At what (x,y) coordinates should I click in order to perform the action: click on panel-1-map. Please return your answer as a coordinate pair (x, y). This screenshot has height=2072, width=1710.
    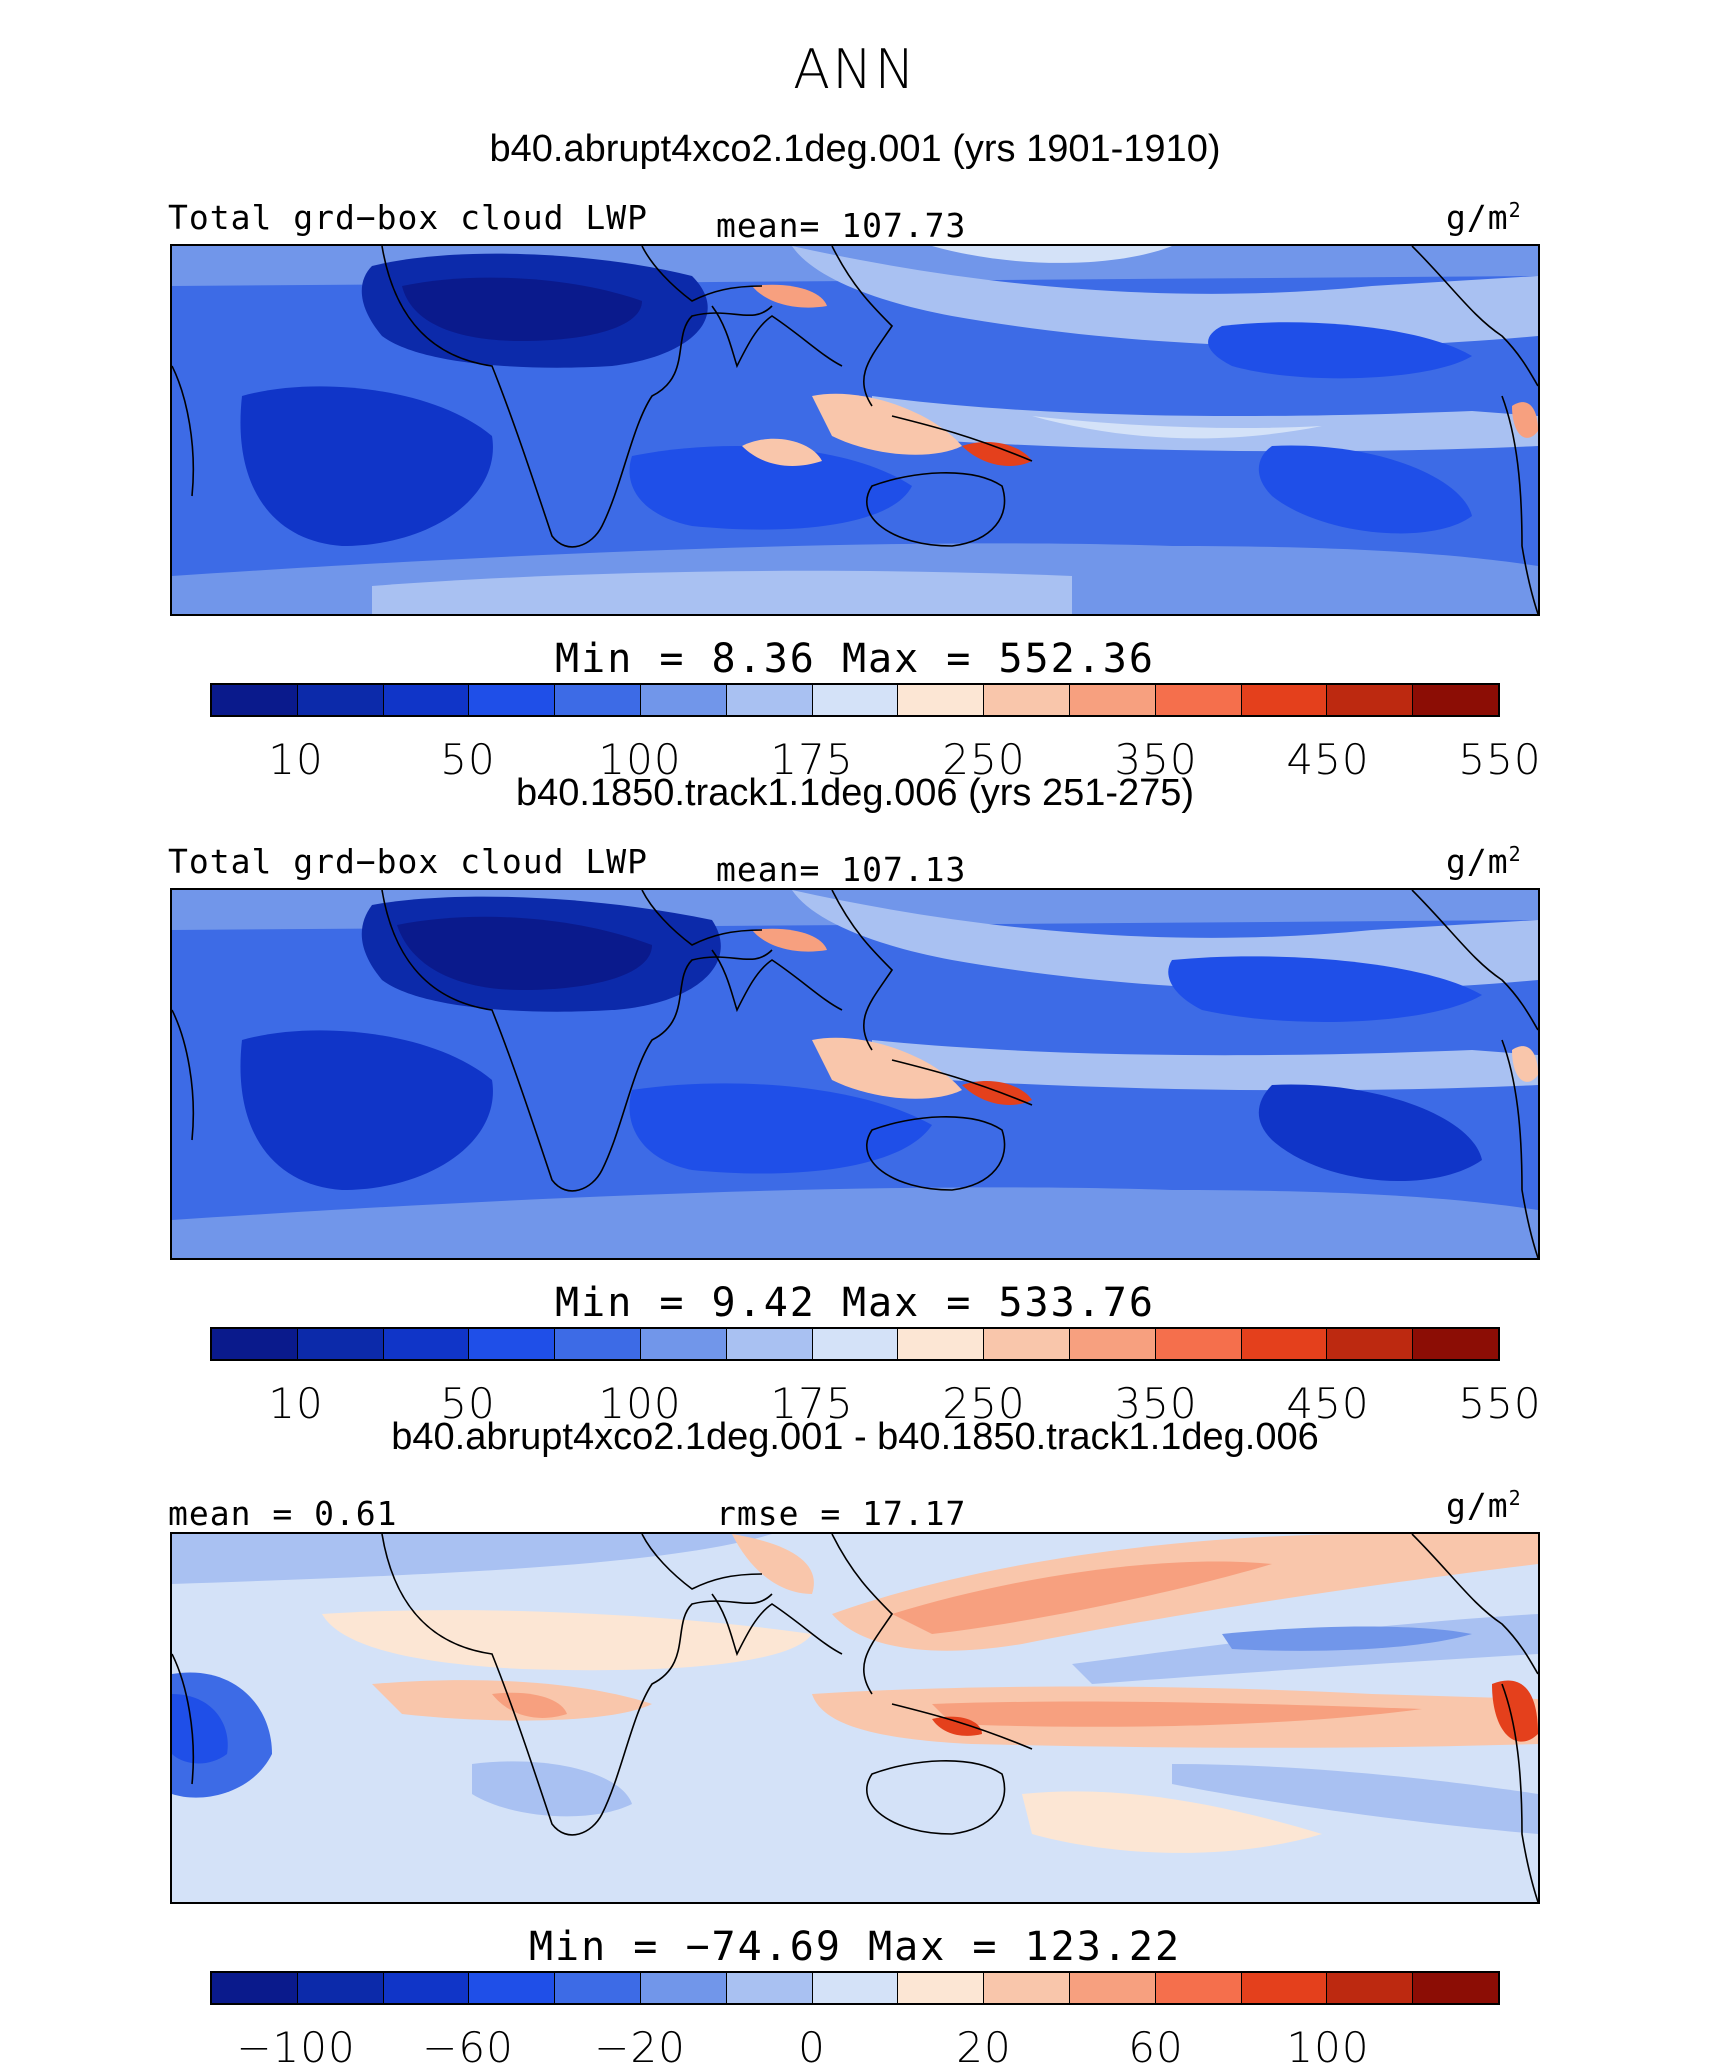
    Looking at the image, I should click on (855, 430).